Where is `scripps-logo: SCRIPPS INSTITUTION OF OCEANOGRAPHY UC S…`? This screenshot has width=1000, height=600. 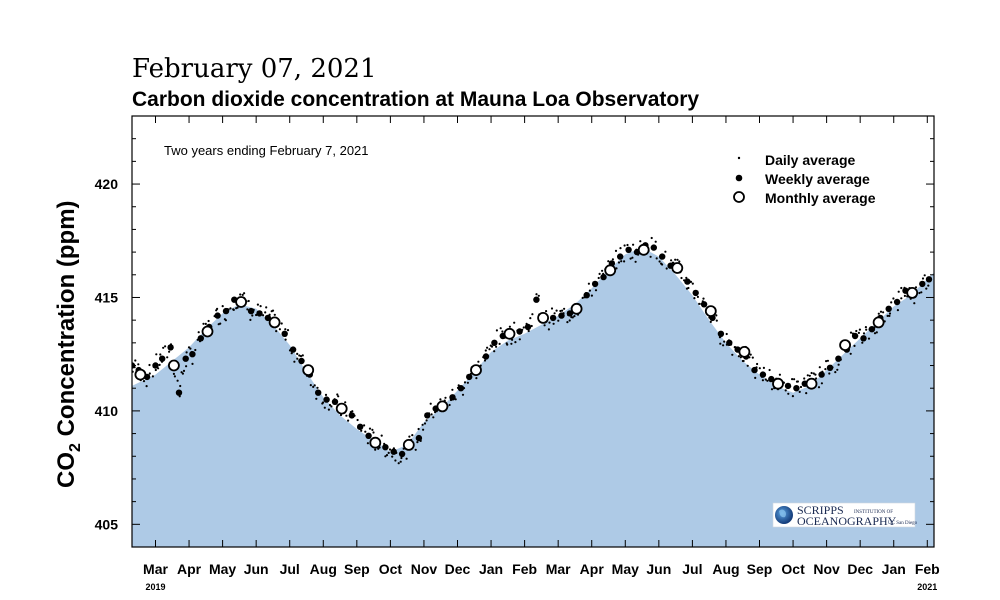
scripps-logo: SCRIPPS INSTITUTION OF OCEANOGRAPHY UC S… is located at coordinates (845, 515).